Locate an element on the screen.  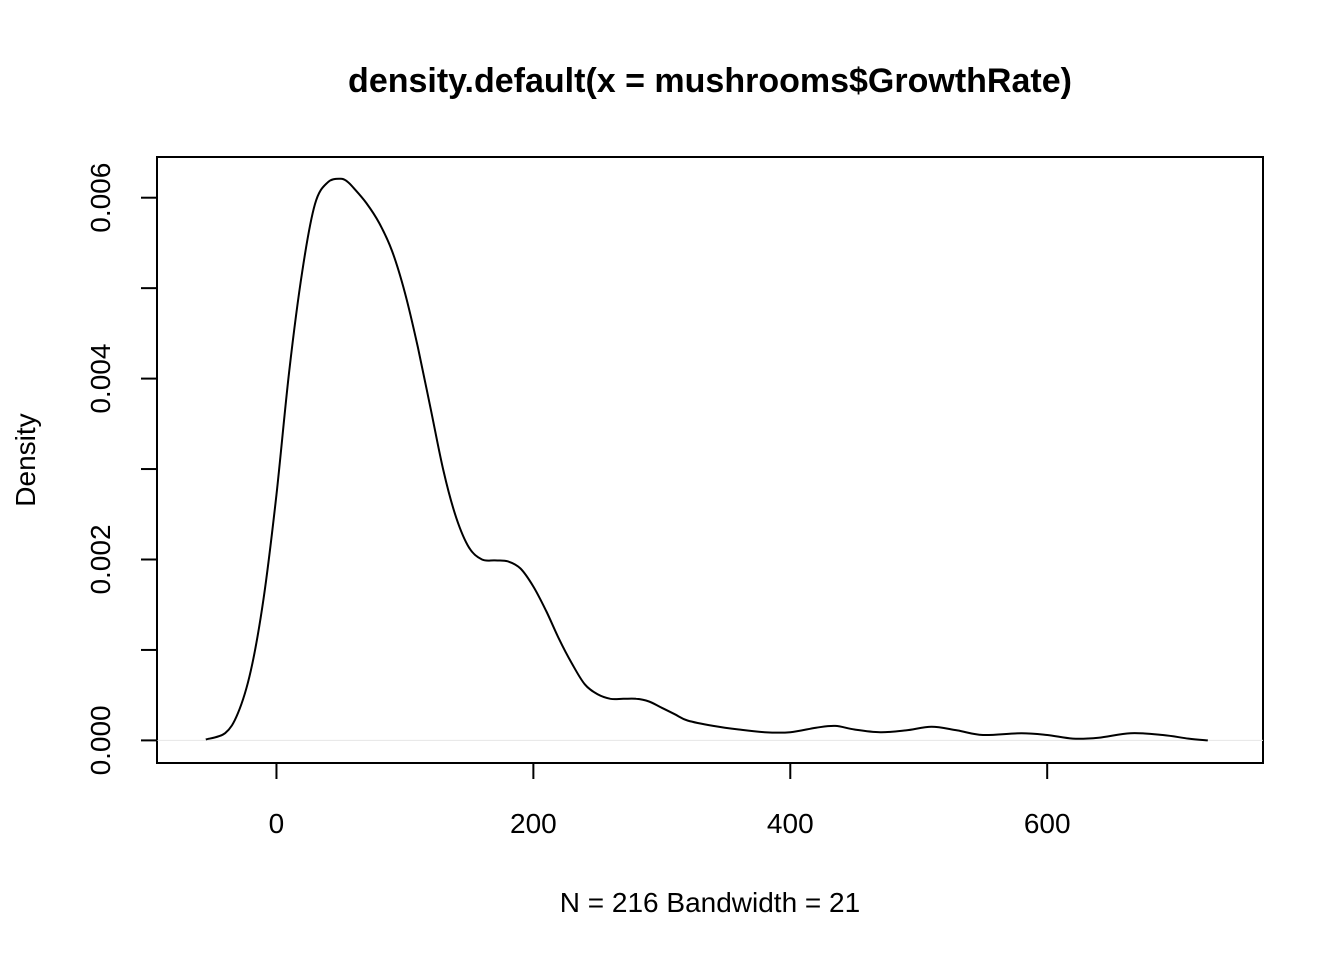
x-tick-label: 400 is located at coordinates (790, 823).